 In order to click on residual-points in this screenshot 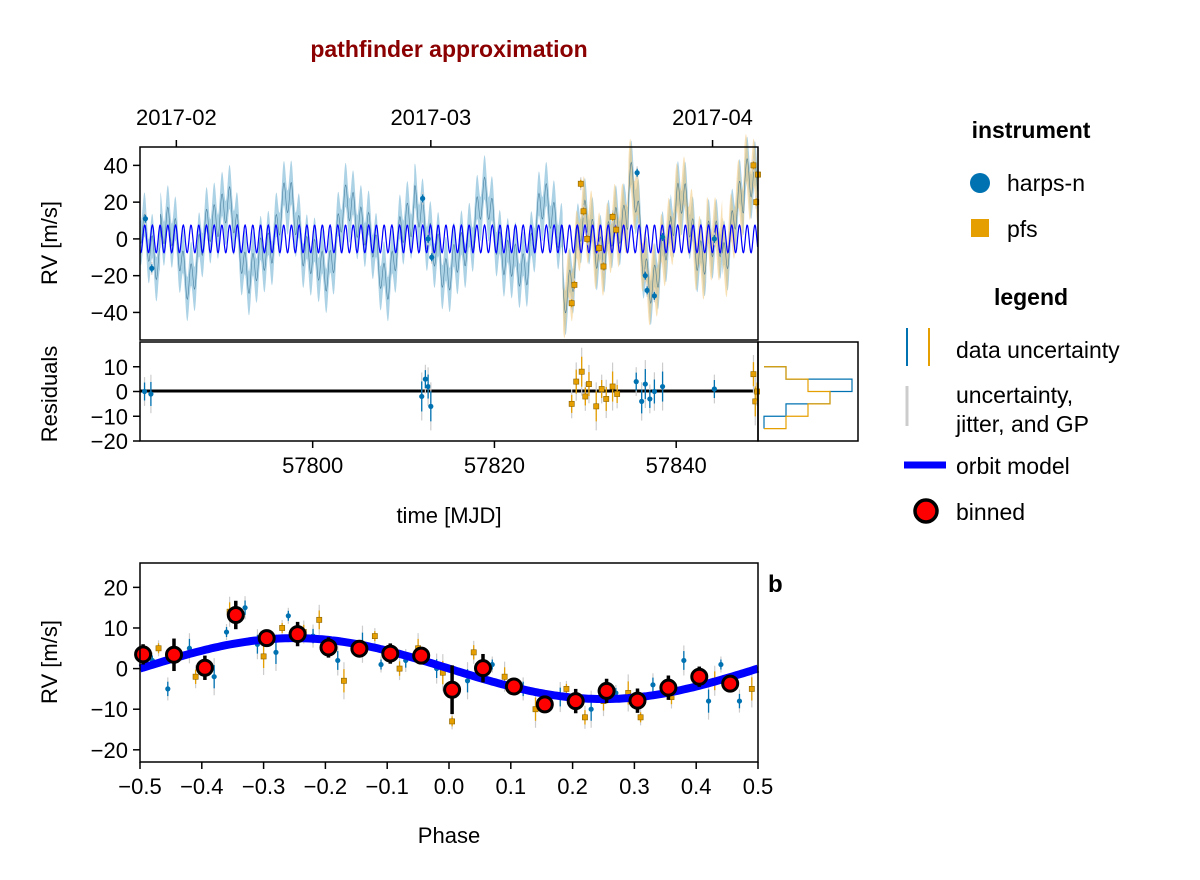, I will do `click(450, 389)`.